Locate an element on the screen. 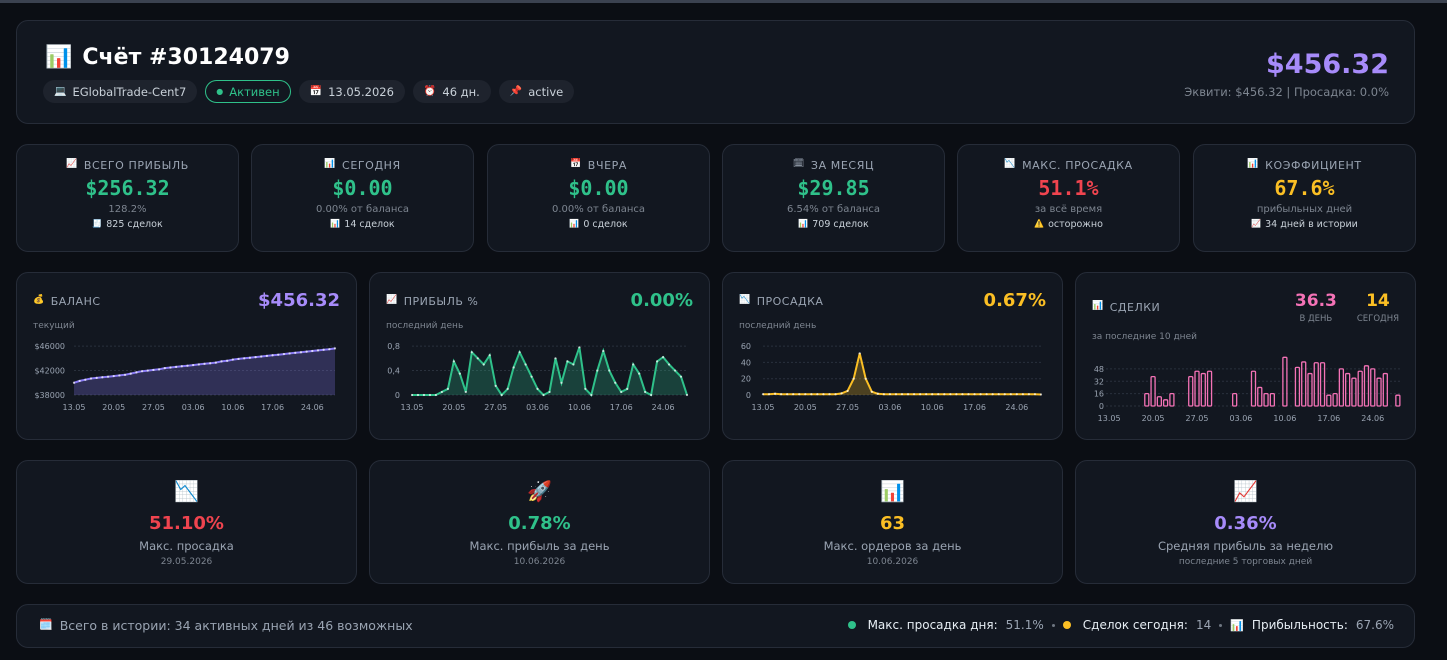 Image resolution: width=1447 pixels, height=660 pixels. x-tick-label: 10.06 is located at coordinates (579, 407).